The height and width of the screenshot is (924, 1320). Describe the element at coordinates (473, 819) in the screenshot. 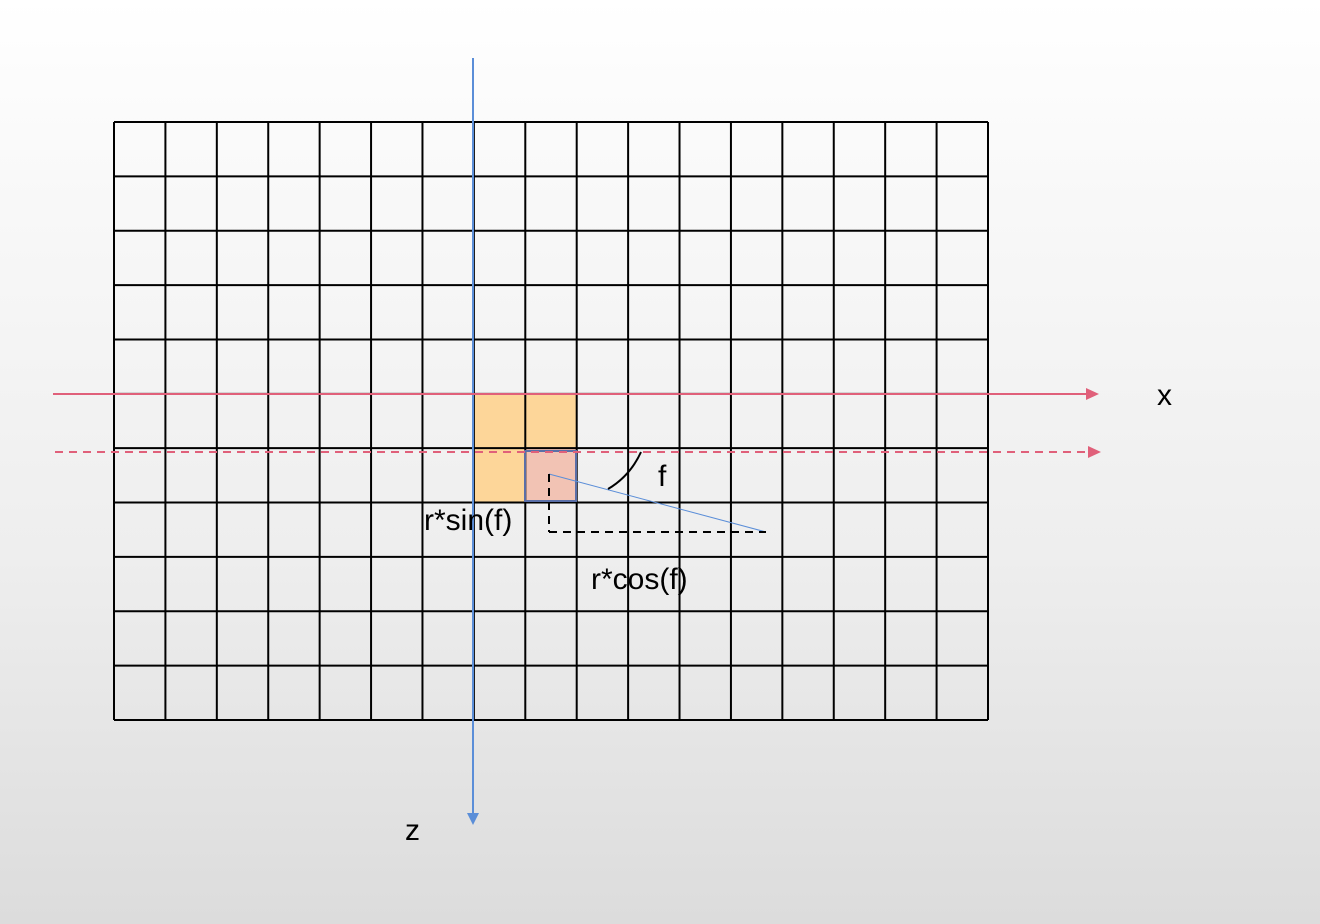

I see `z-axis-arrowhead` at that location.